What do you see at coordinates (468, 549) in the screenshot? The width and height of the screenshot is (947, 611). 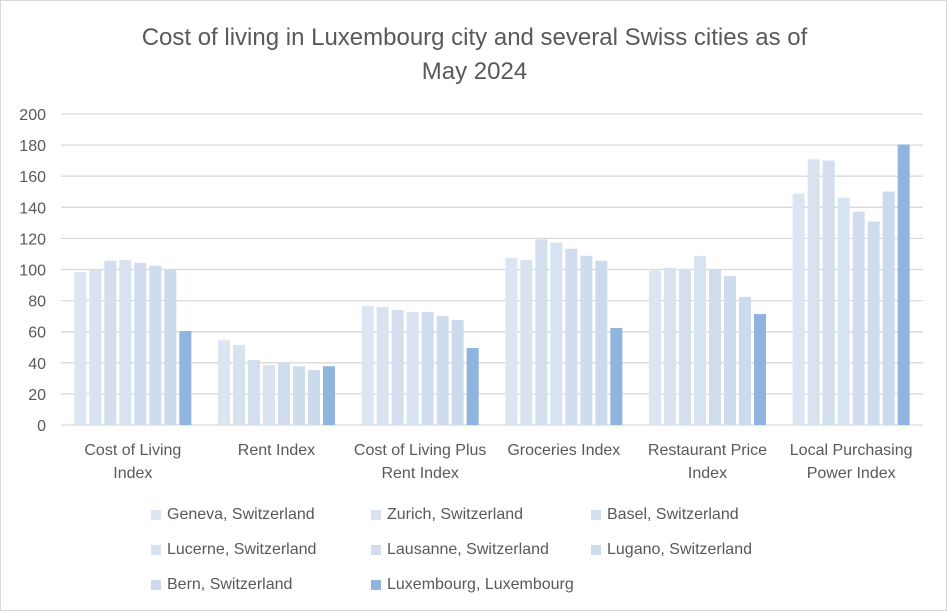 I see `legend-label: Lausanne, Switzerland` at bounding box center [468, 549].